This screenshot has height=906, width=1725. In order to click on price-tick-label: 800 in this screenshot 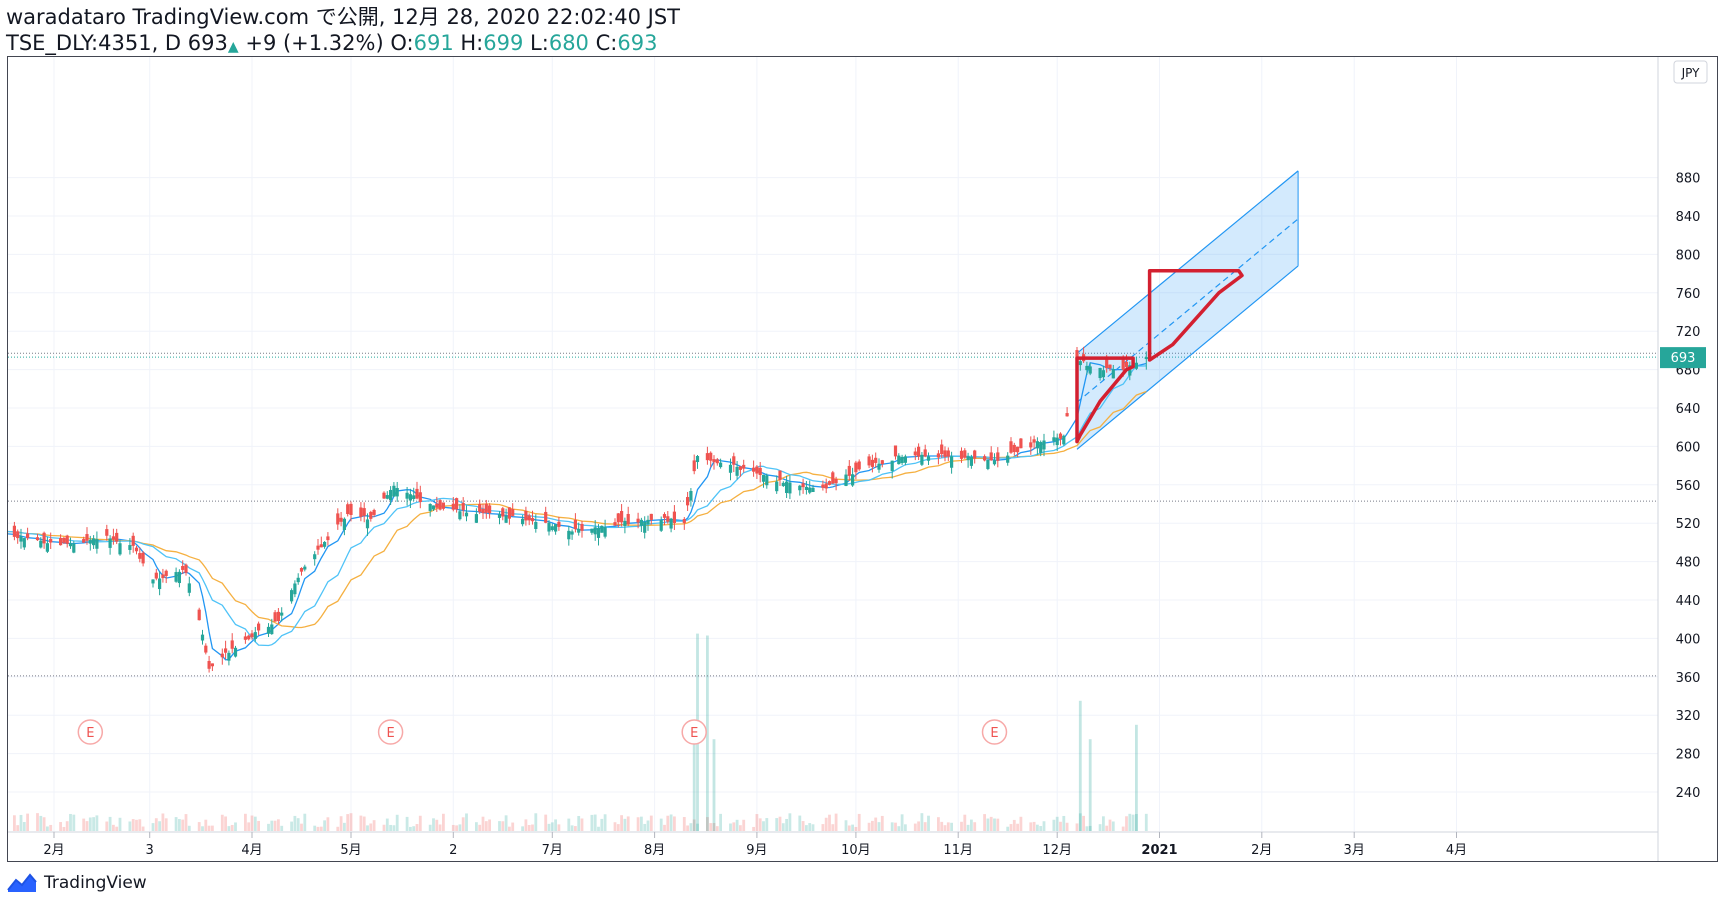, I will do `click(1688, 255)`.